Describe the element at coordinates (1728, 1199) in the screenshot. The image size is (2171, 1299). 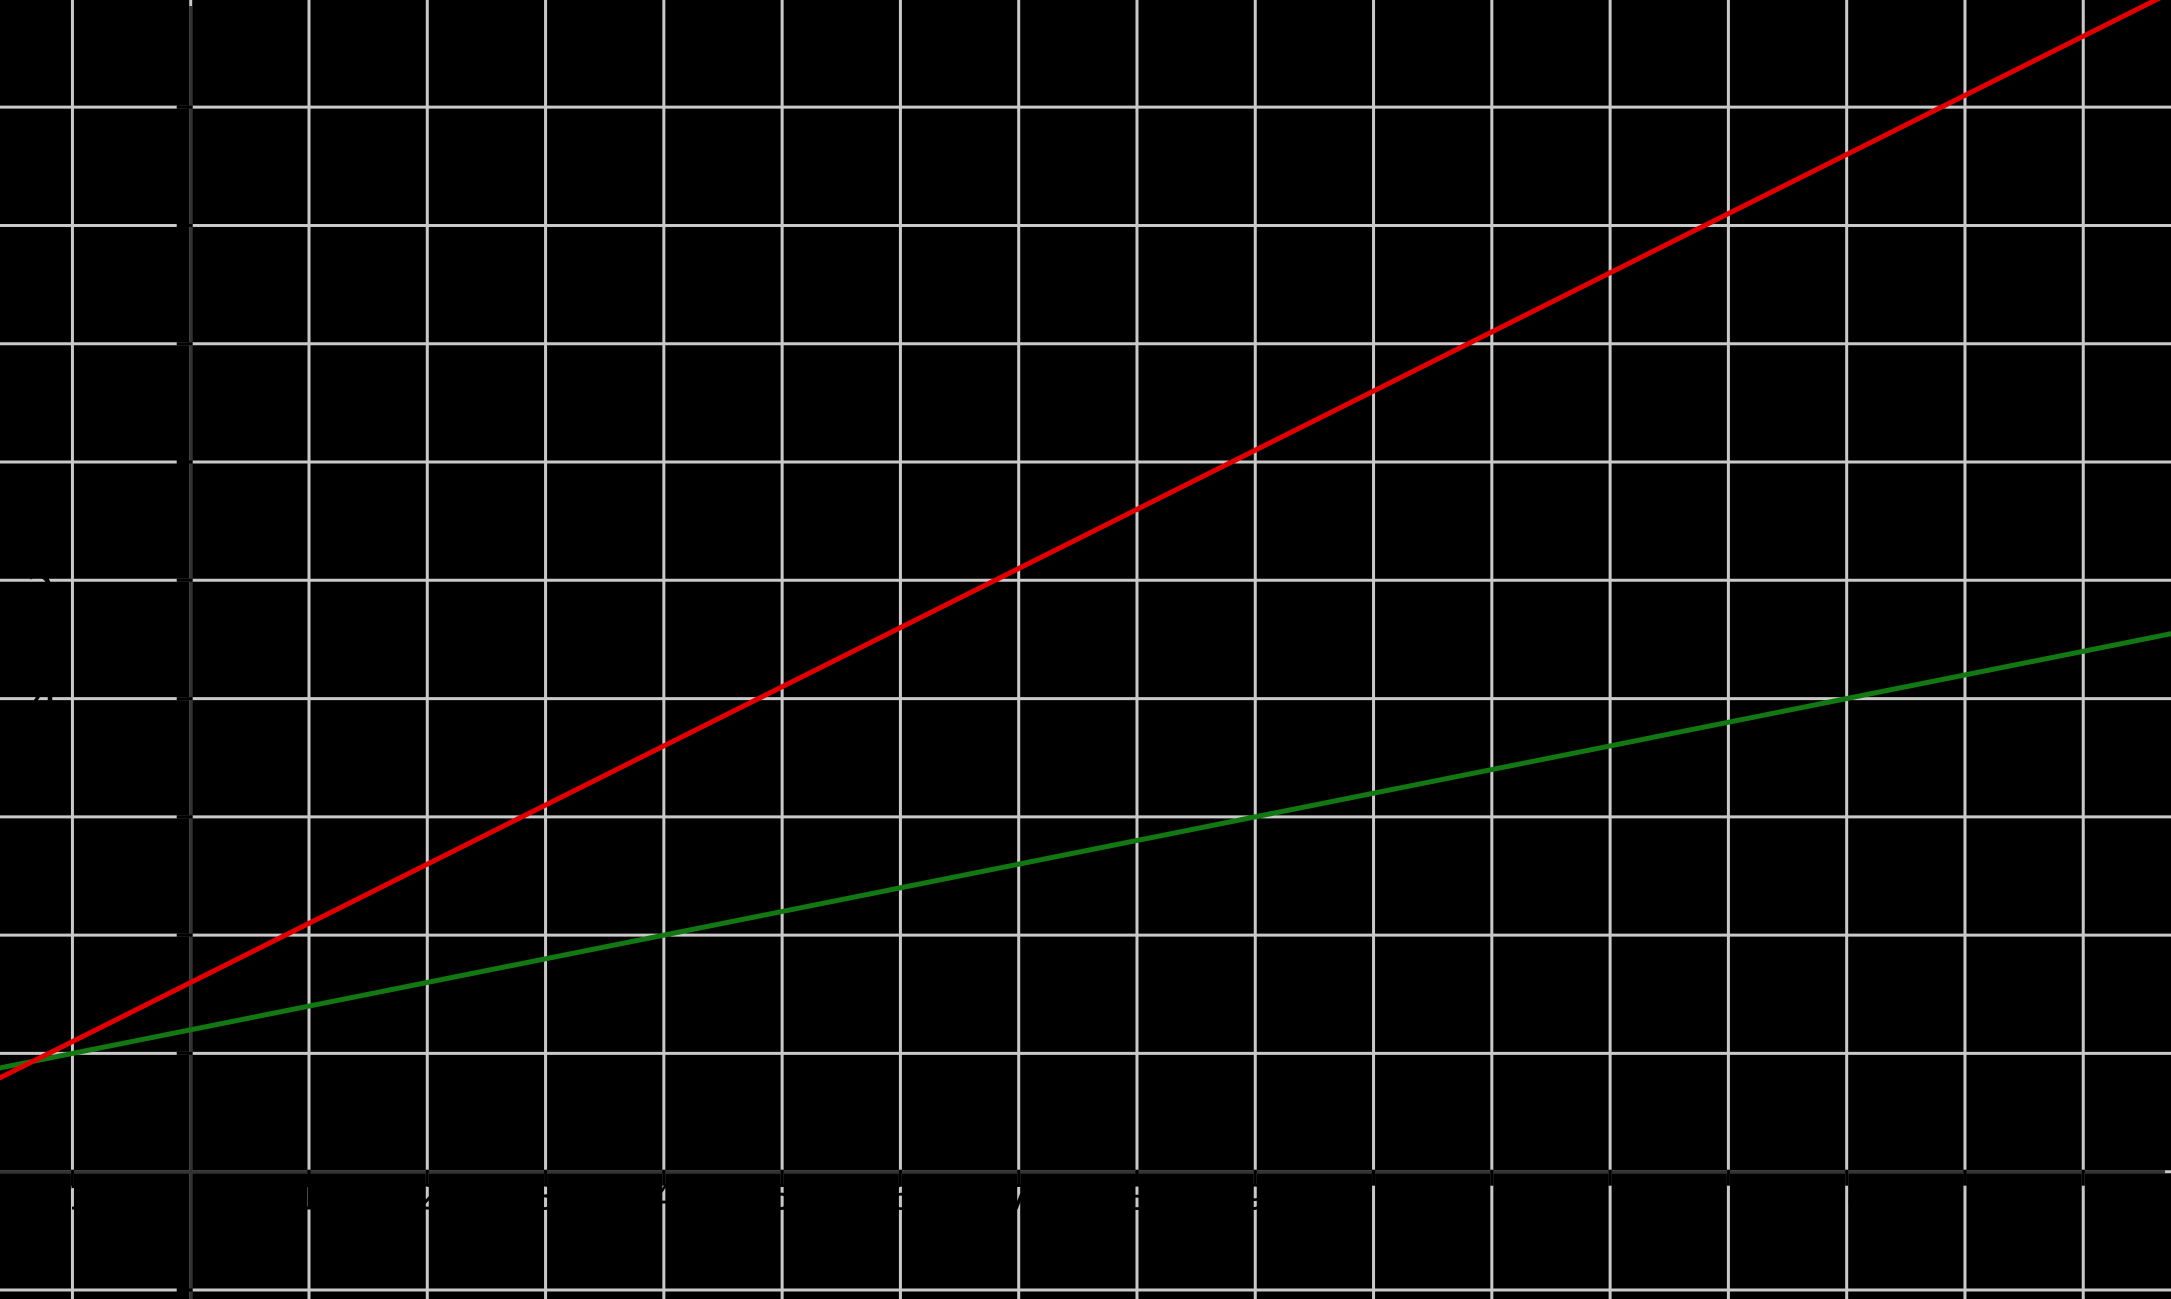
I see `x-axis-label: 13` at that location.